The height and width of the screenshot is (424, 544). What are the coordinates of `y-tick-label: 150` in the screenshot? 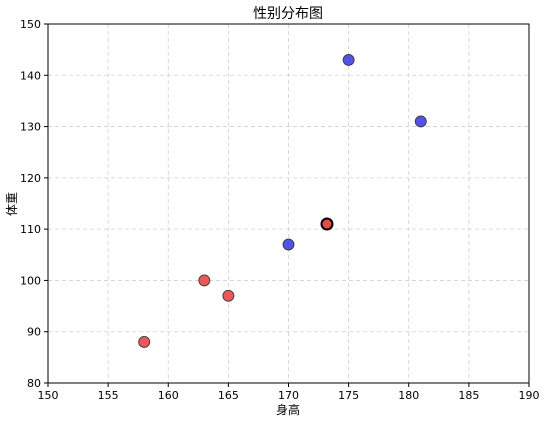 It's located at (30, 24).